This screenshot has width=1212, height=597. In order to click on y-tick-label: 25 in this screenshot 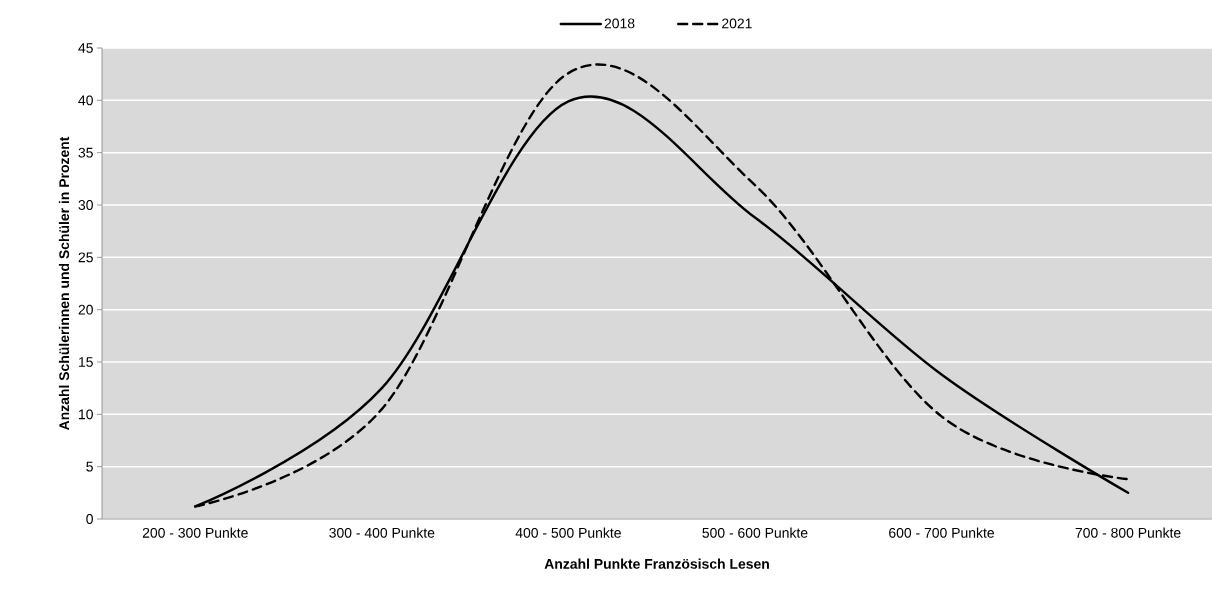, I will do `click(85, 257)`.